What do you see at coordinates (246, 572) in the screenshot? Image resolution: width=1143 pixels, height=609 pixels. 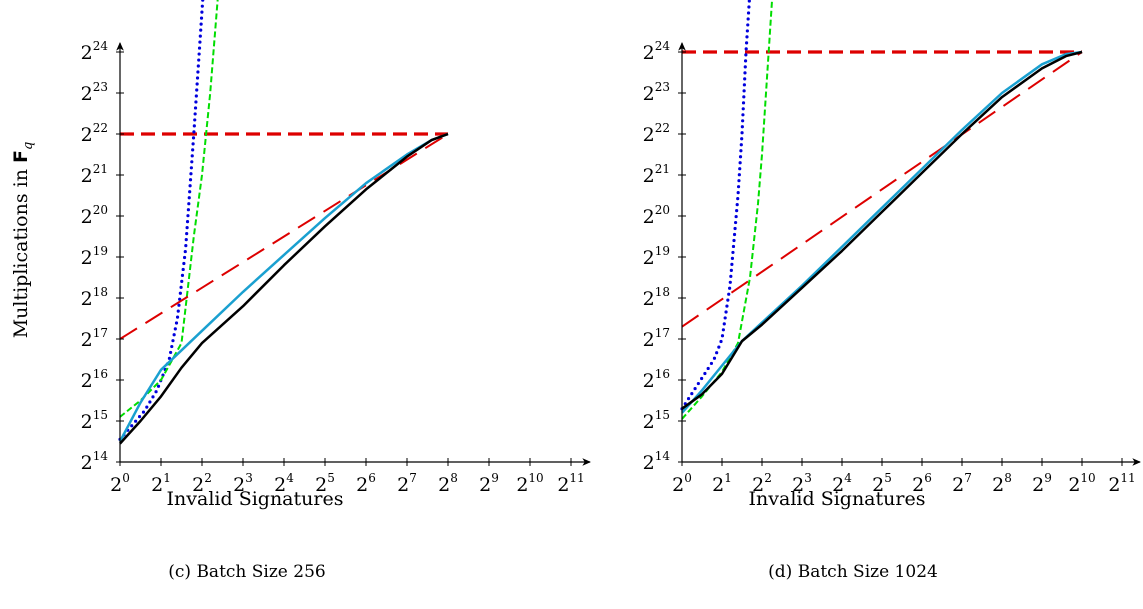 I see `chart-caption: (c) Batch Size 256` at bounding box center [246, 572].